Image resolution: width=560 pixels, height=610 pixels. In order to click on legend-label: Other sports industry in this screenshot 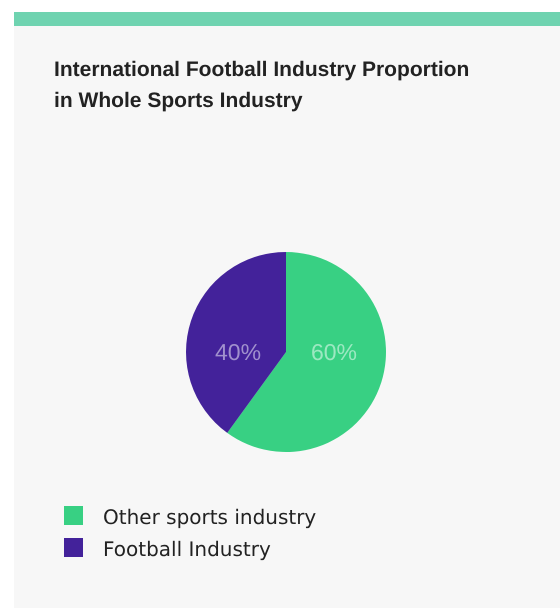, I will do `click(209, 517)`.